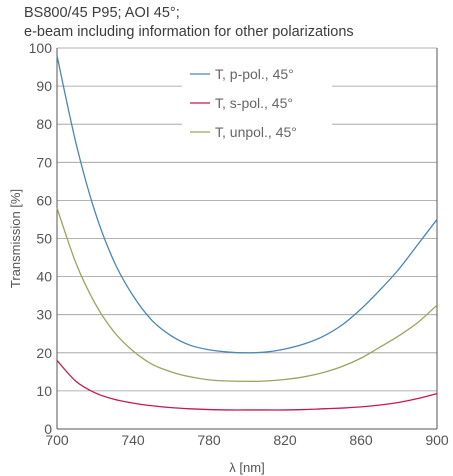  Describe the element at coordinates (44, 162) in the screenshot. I see `y-tick-label: 70` at that location.